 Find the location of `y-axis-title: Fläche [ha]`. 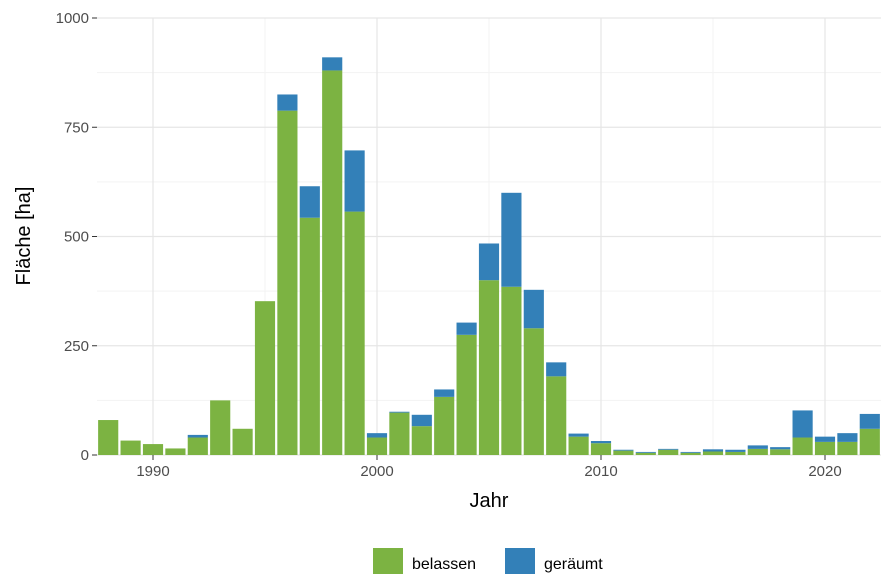

y-axis-title: Fläche [ha] is located at coordinates (24, 236).